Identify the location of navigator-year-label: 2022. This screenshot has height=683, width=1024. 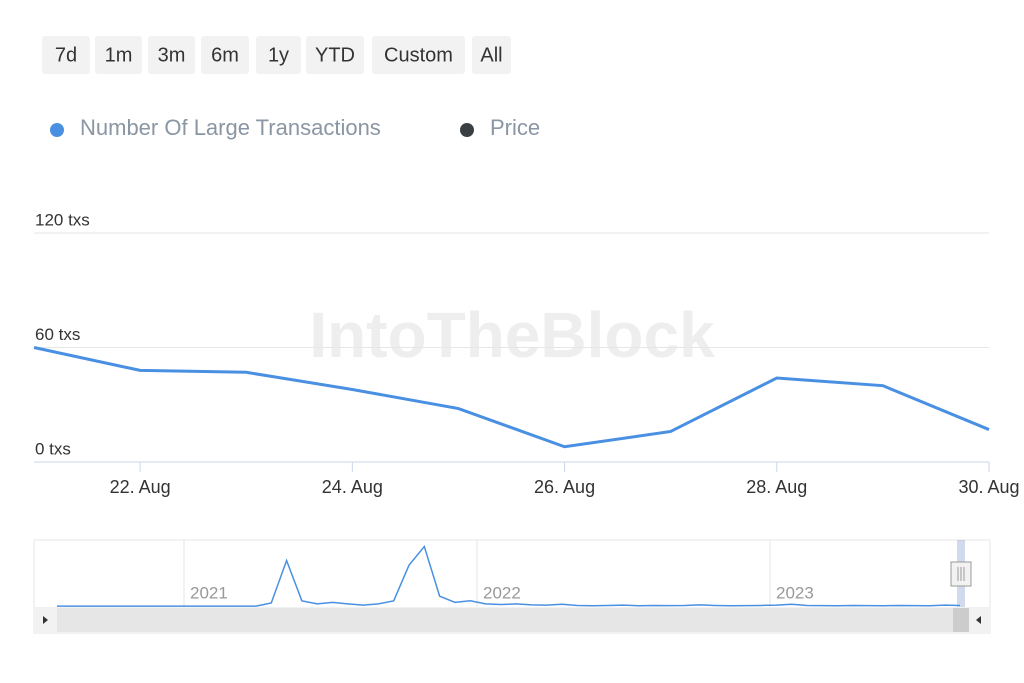
(502, 592).